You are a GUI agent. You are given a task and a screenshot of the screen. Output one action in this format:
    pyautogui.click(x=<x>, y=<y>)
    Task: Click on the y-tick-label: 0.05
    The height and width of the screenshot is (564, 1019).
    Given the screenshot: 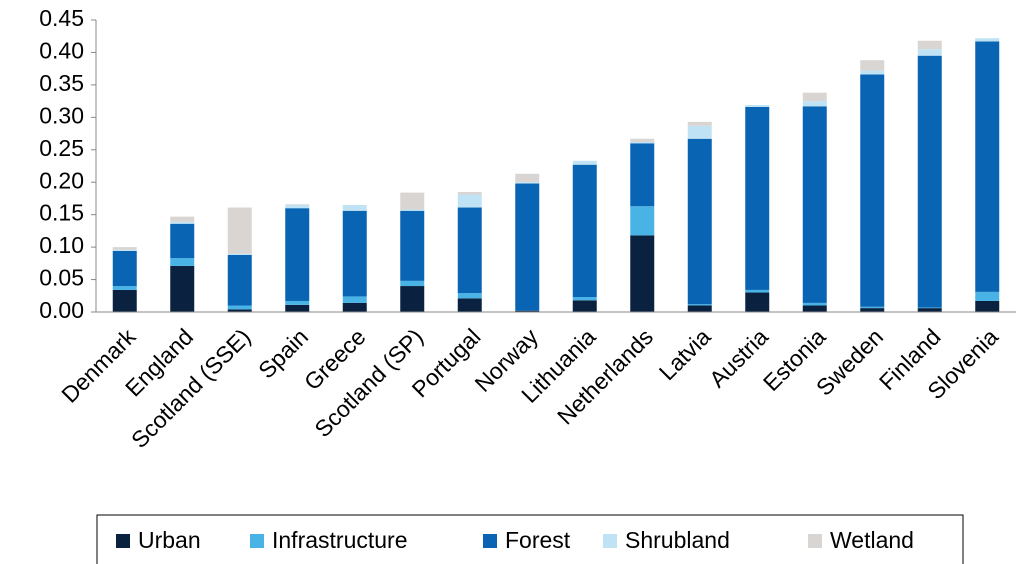 What is the action you would take?
    pyautogui.click(x=61, y=278)
    